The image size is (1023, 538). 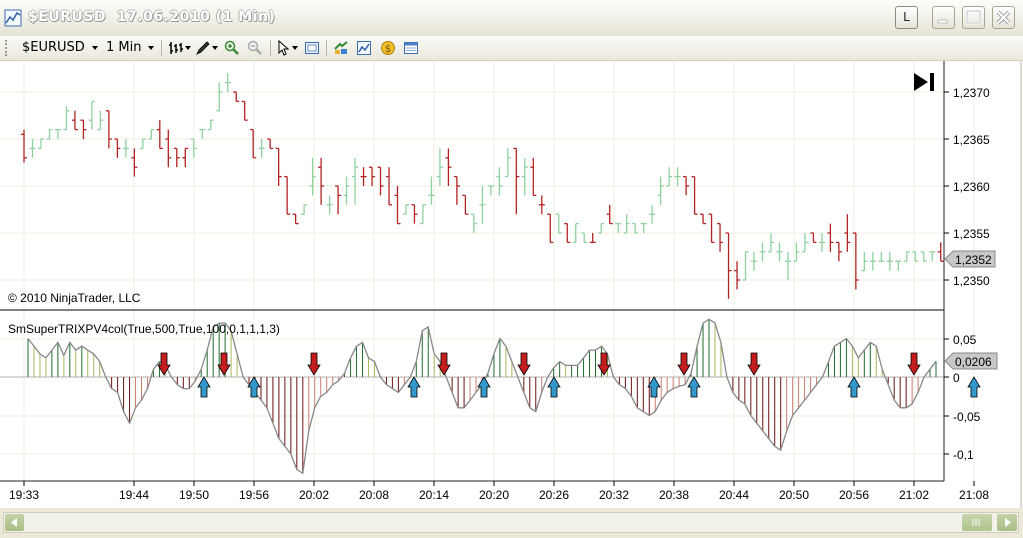 What do you see at coordinates (314, 495) in the screenshot?
I see `time-tick-label: 20:02` at bounding box center [314, 495].